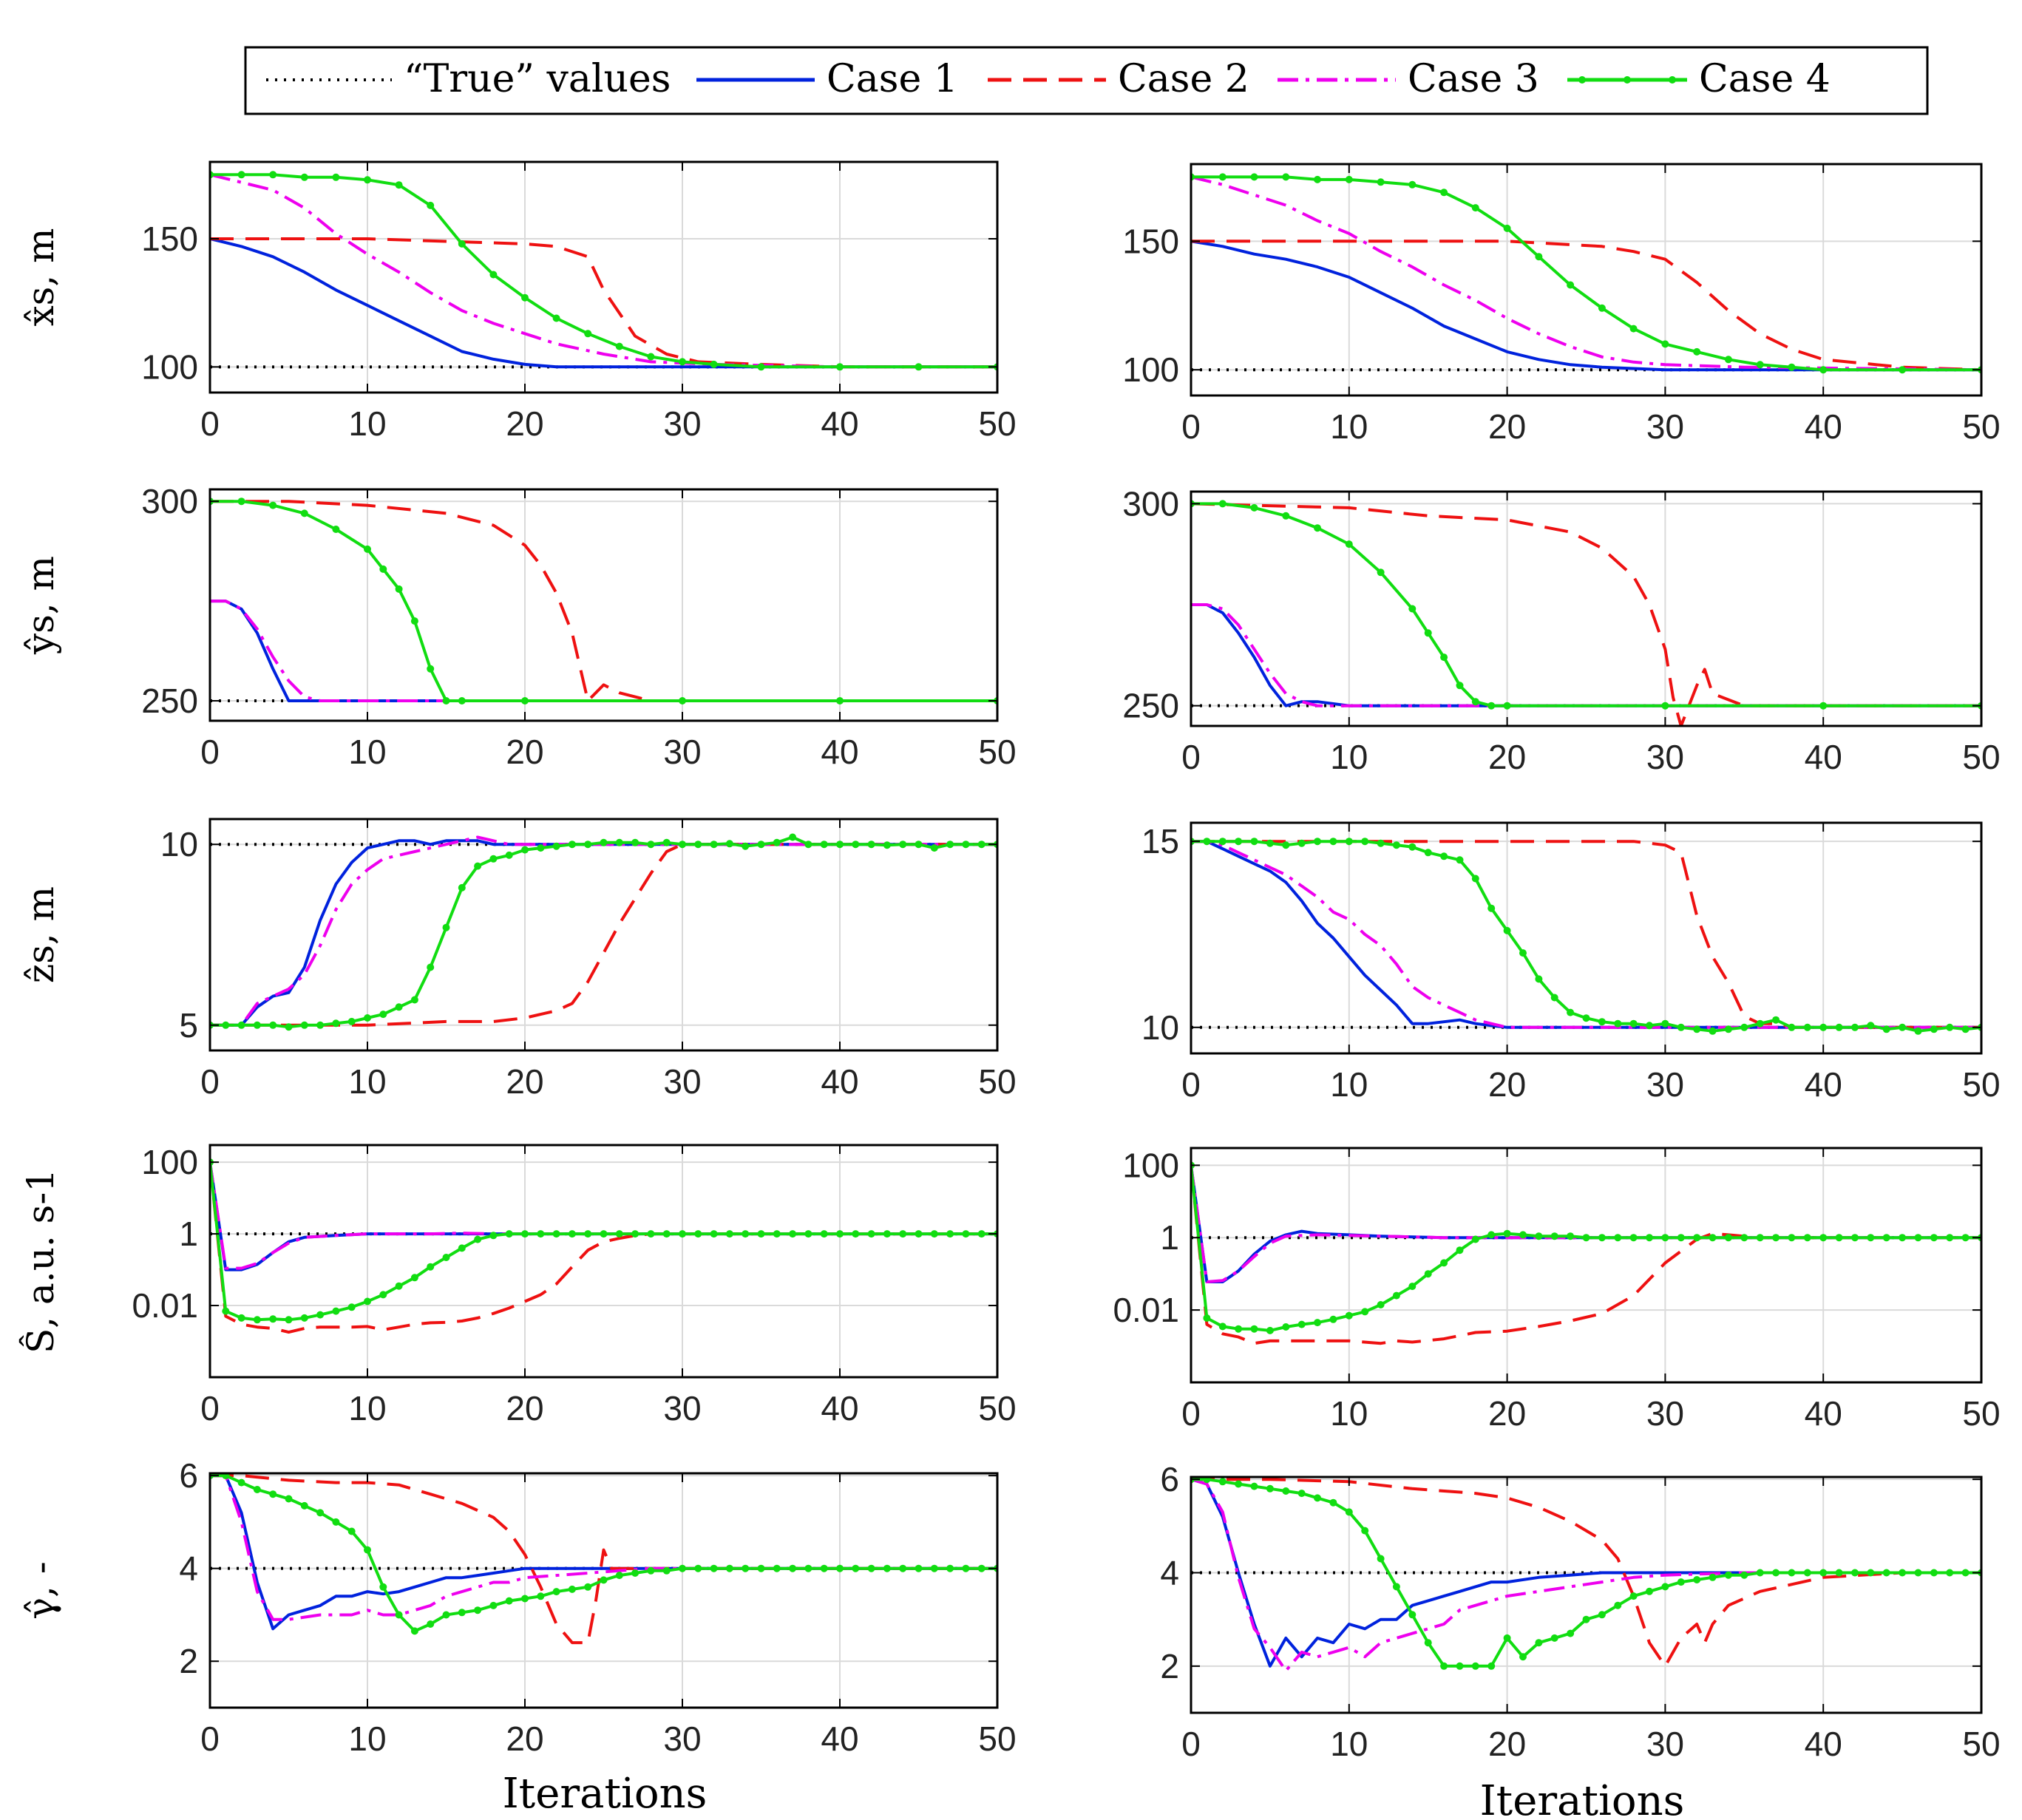  Describe the element at coordinates (603, 1261) in the screenshot. I see `plot-area` at that location.